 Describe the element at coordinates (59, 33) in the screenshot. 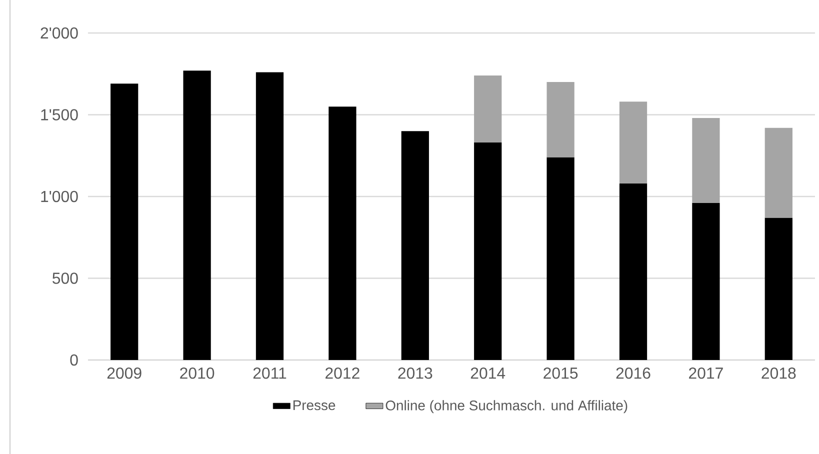

I see `y-tick-label: 2'000` at that location.